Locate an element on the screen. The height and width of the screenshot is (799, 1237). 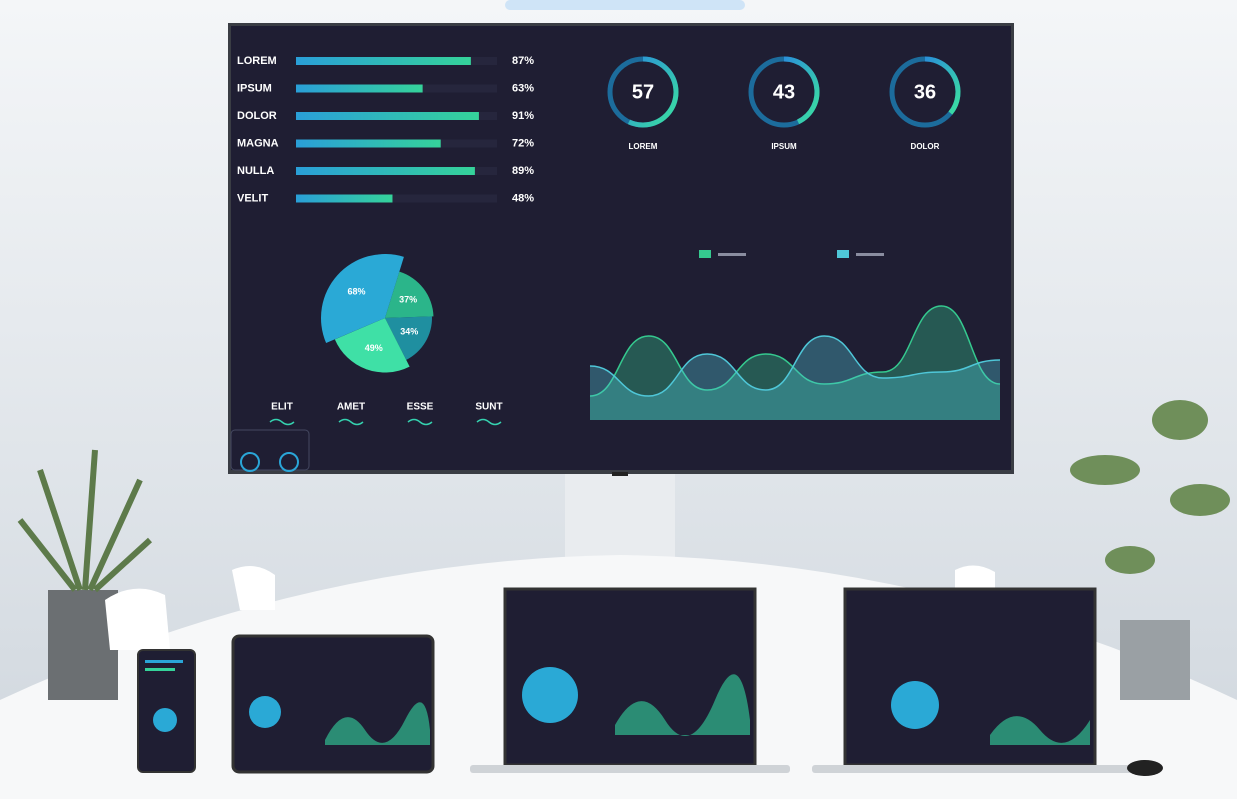
footer-label: SUNT is located at coordinates (488, 407).